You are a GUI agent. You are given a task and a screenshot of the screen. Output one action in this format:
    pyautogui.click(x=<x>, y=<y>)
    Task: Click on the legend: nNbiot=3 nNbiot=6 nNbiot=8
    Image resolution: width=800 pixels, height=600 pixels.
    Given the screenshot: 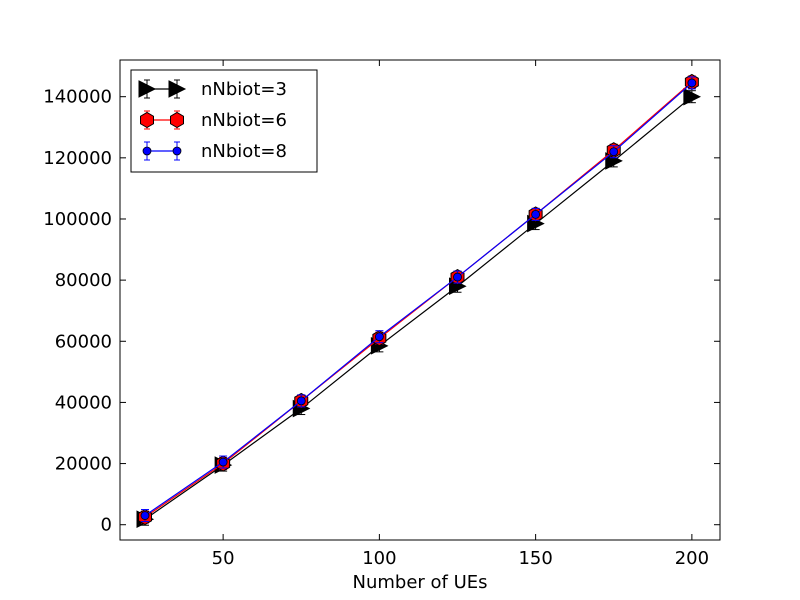 What is the action you would take?
    pyautogui.click(x=224, y=121)
    